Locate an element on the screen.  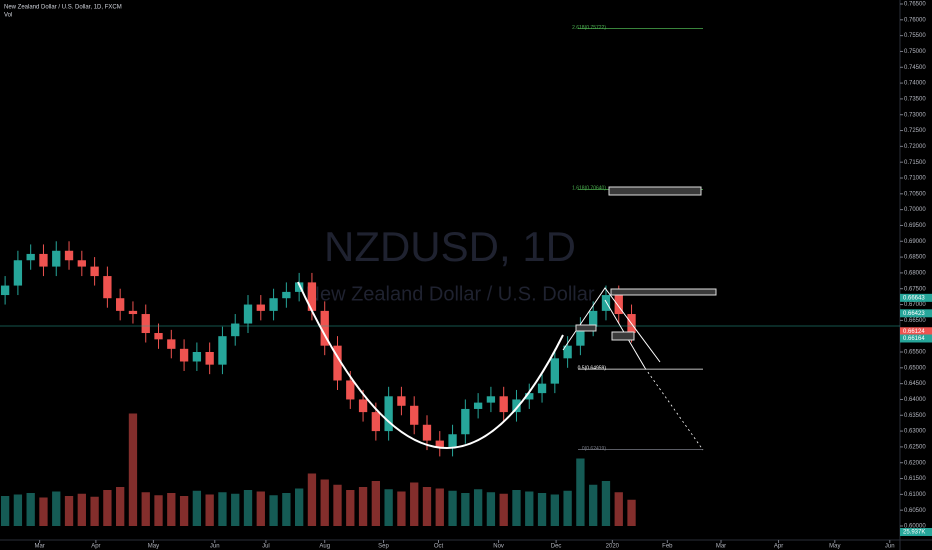
price-tag-label: 0.66423 is located at coordinates (914, 314).